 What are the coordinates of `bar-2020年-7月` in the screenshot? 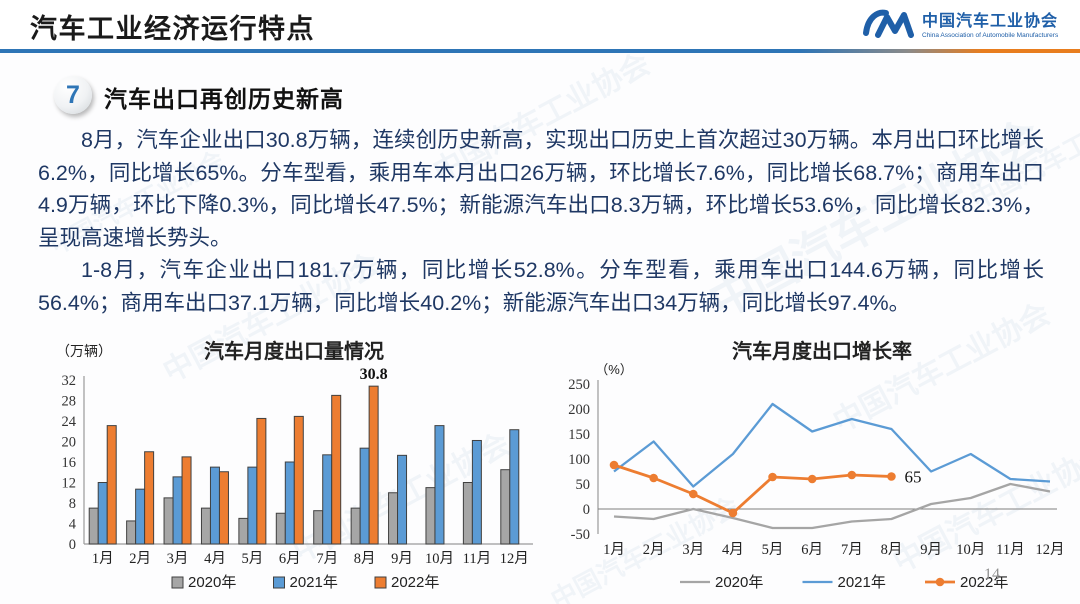 It's located at (318, 527).